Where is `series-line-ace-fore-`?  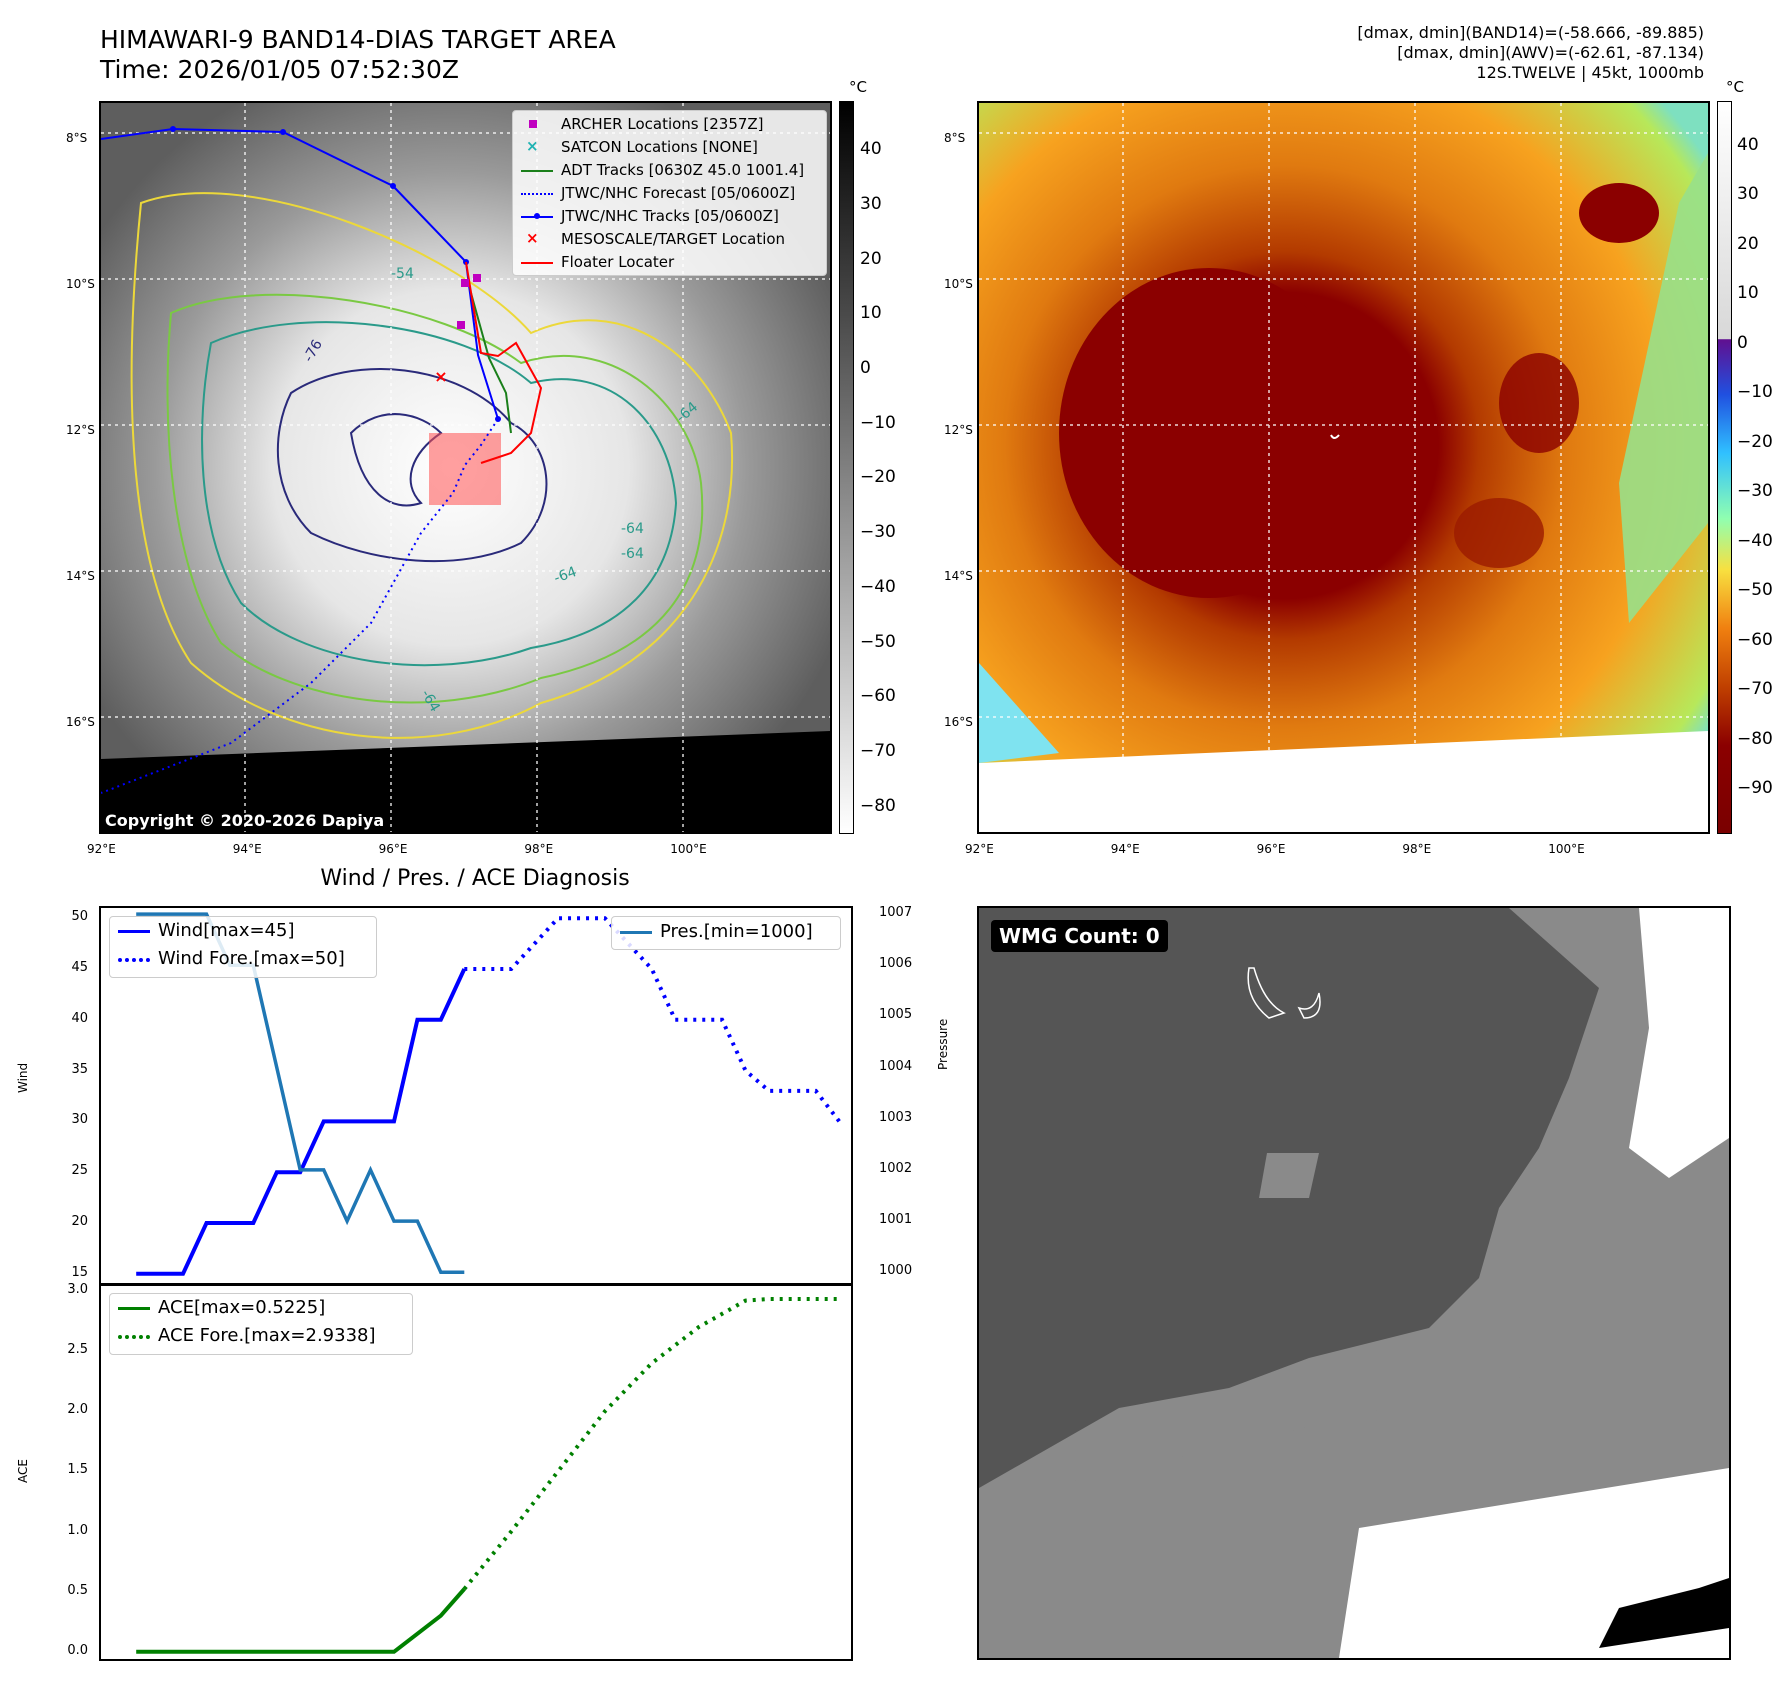 series-line-ace-fore- is located at coordinates (651, 1444).